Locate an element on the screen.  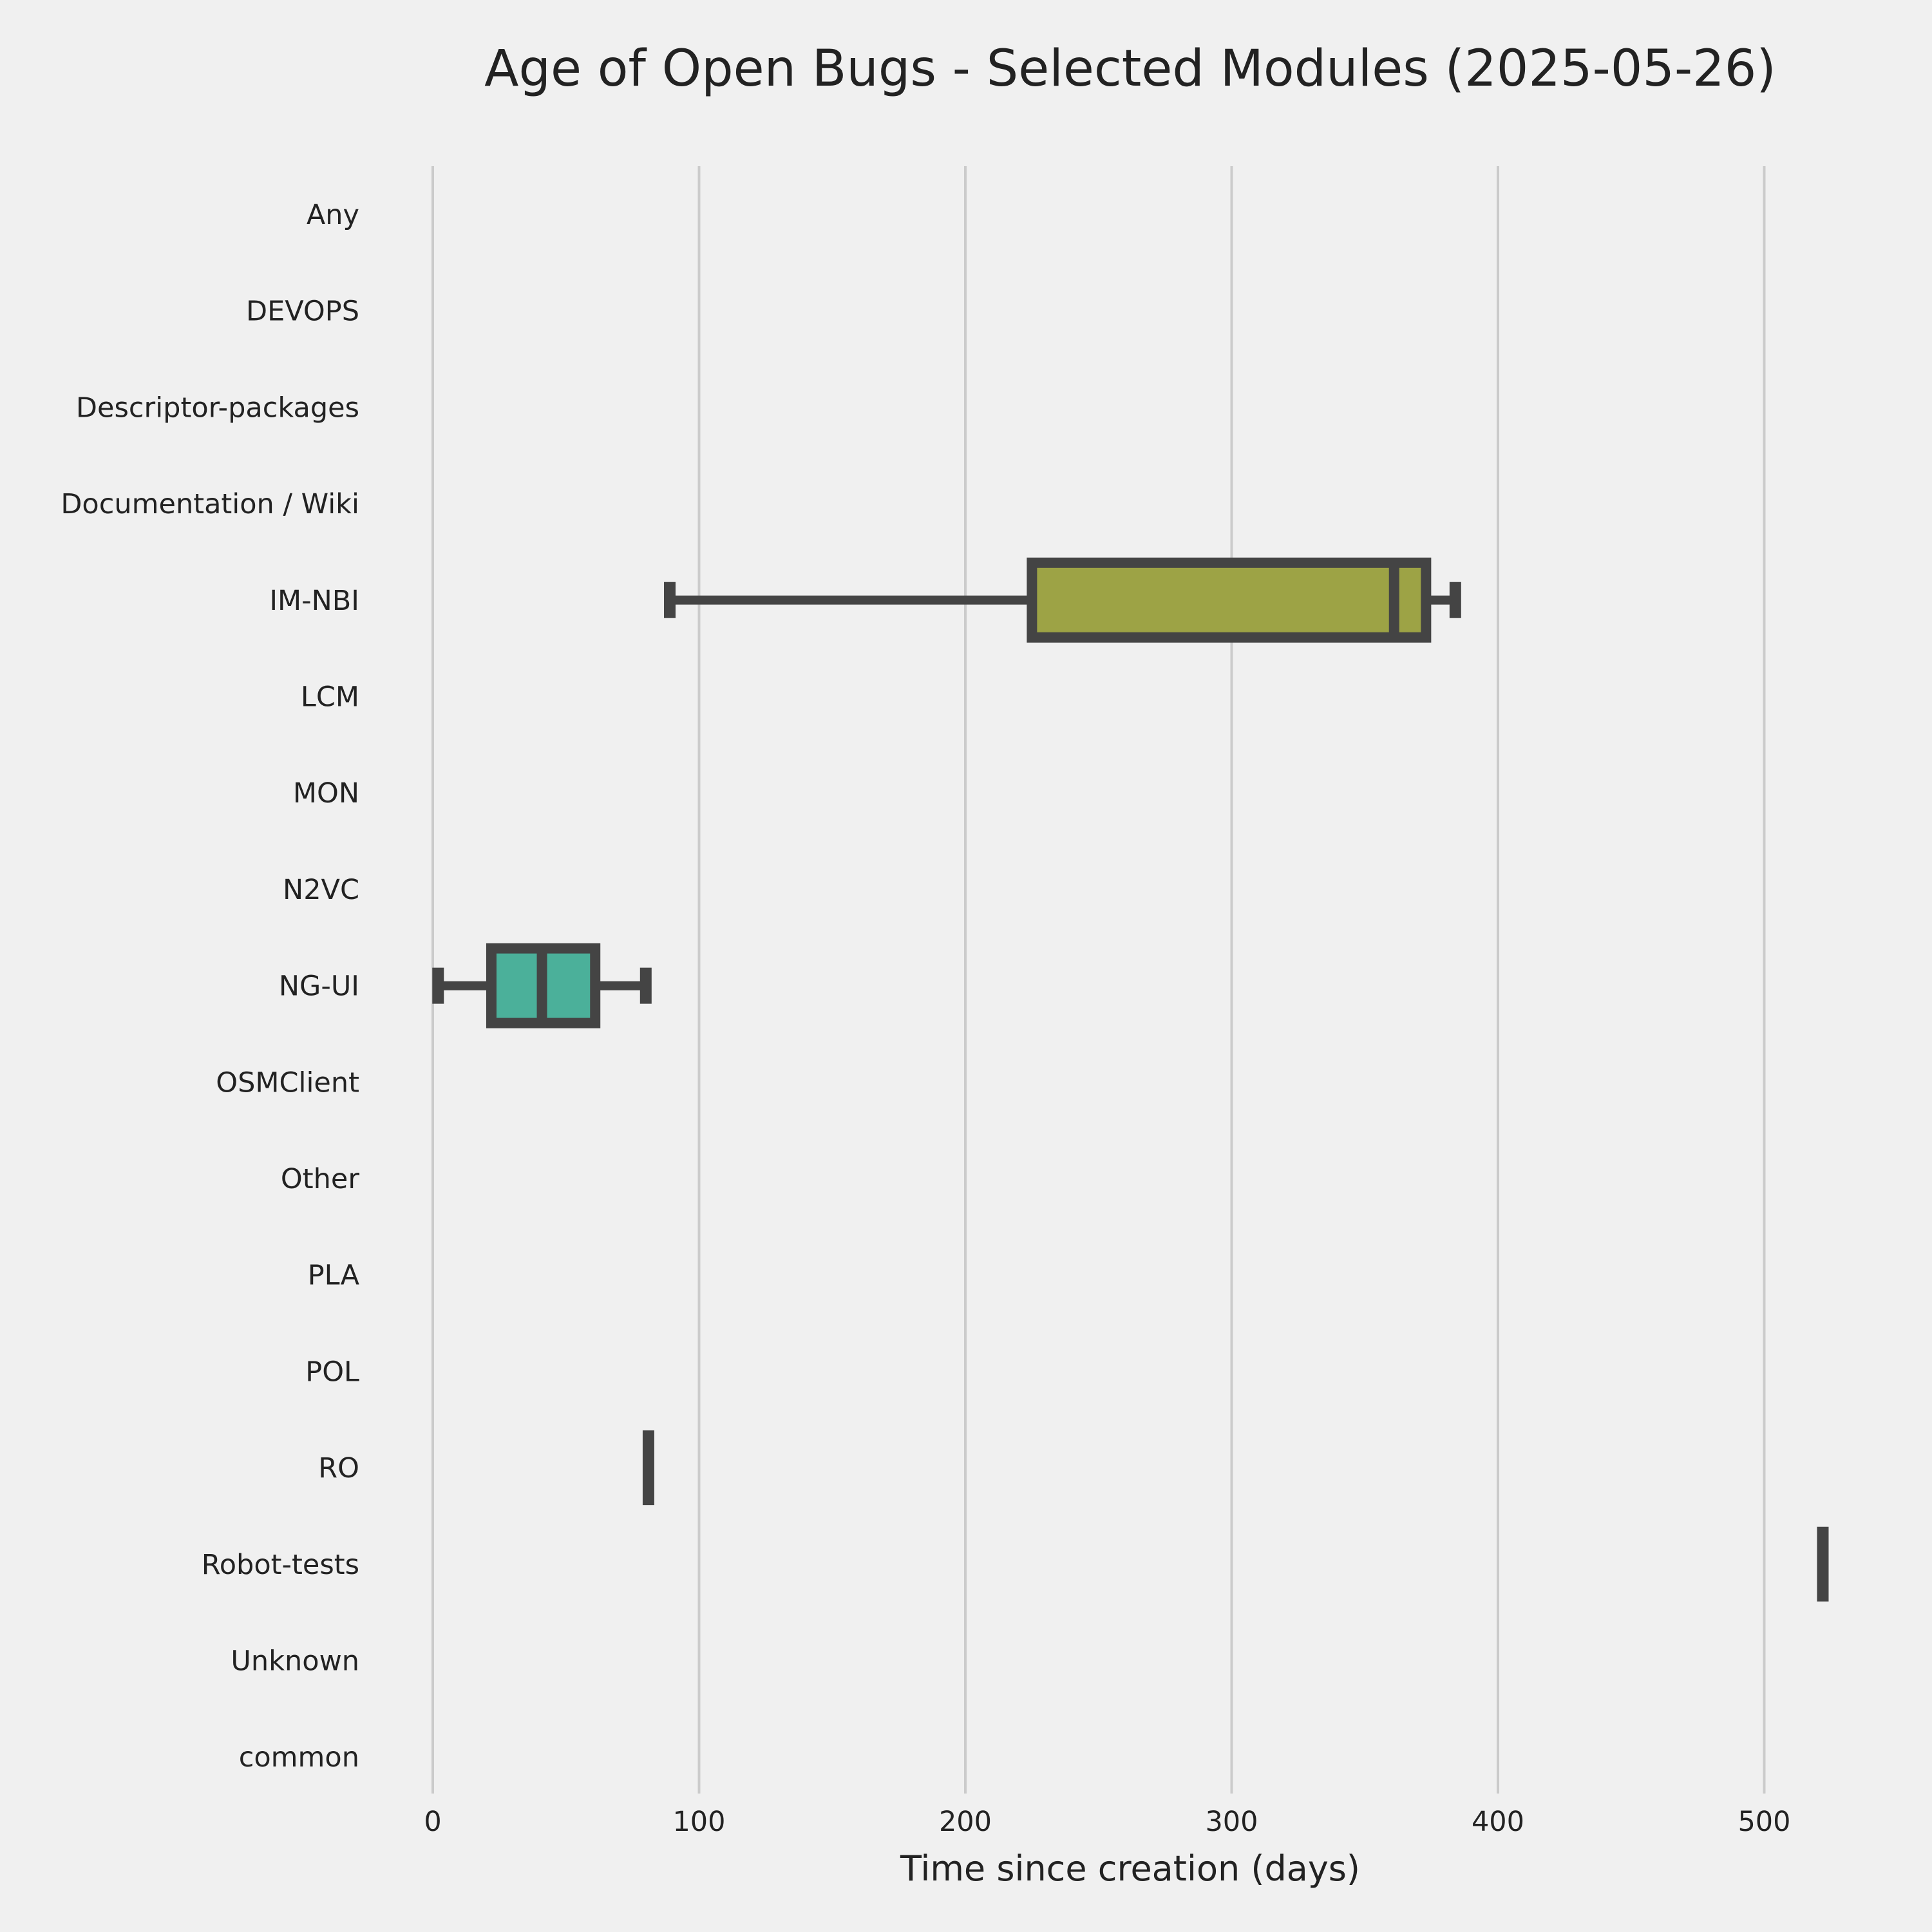
y-tick-label: Any is located at coordinates (333, 215).